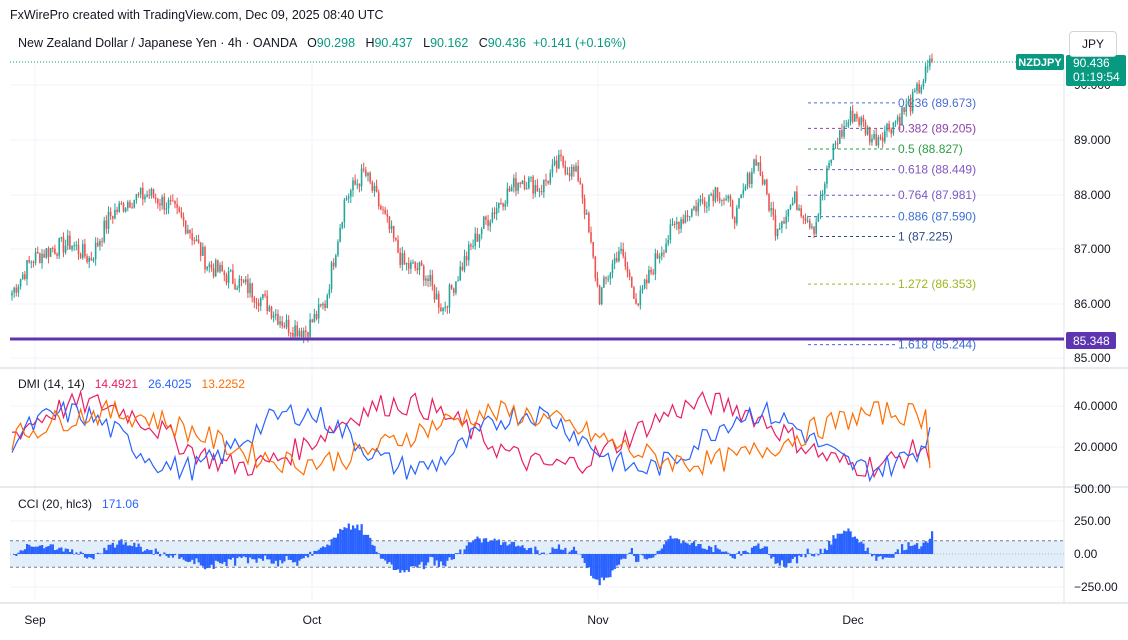  I want to click on cci-legend: CCI (20, hlc3) 171.06, so click(78, 504).